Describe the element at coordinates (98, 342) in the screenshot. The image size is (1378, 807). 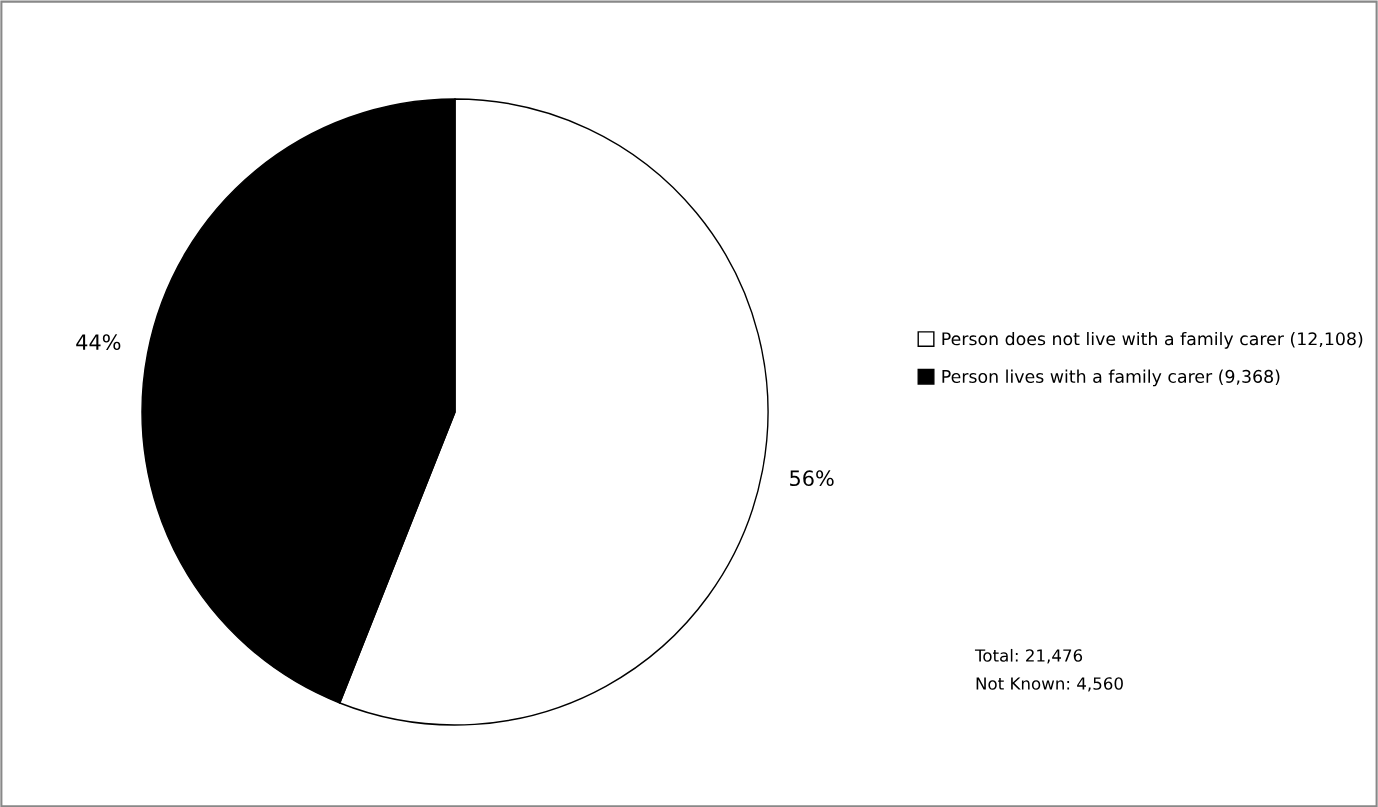
I see `data-label: 44%` at that location.